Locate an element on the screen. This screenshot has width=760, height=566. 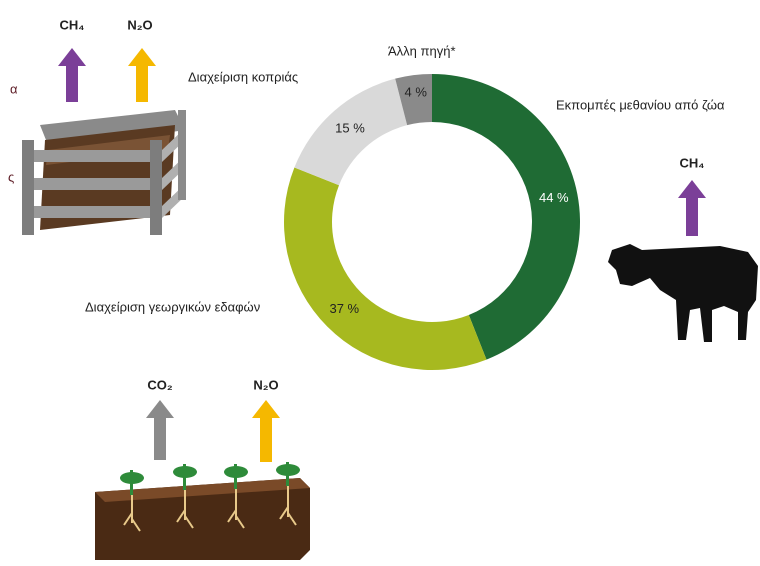
category-label: Διαχείριση γεωργικών εδαφών is located at coordinates (172, 306).